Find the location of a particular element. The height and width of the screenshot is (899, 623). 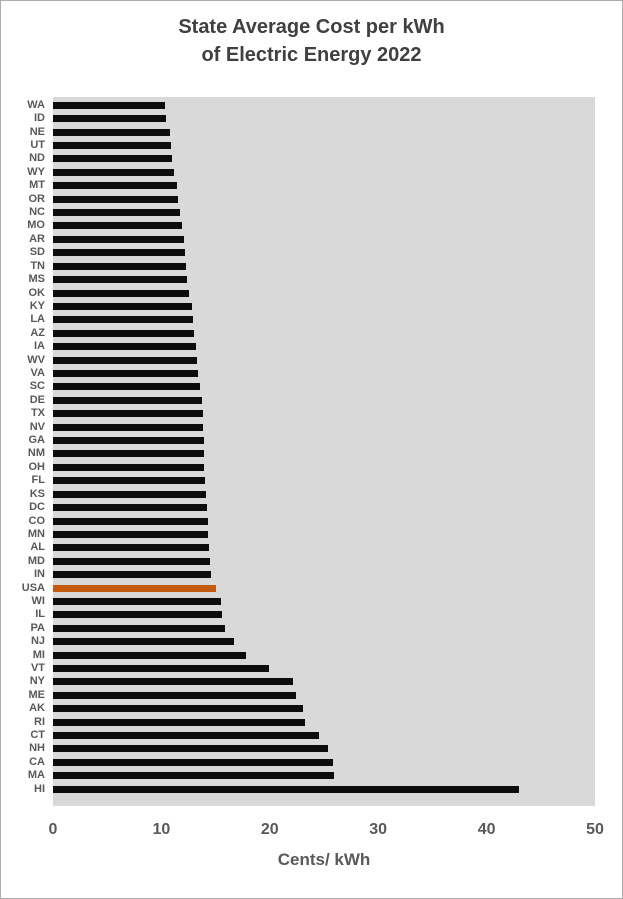

category-label-tn: TN is located at coordinates (37, 265).